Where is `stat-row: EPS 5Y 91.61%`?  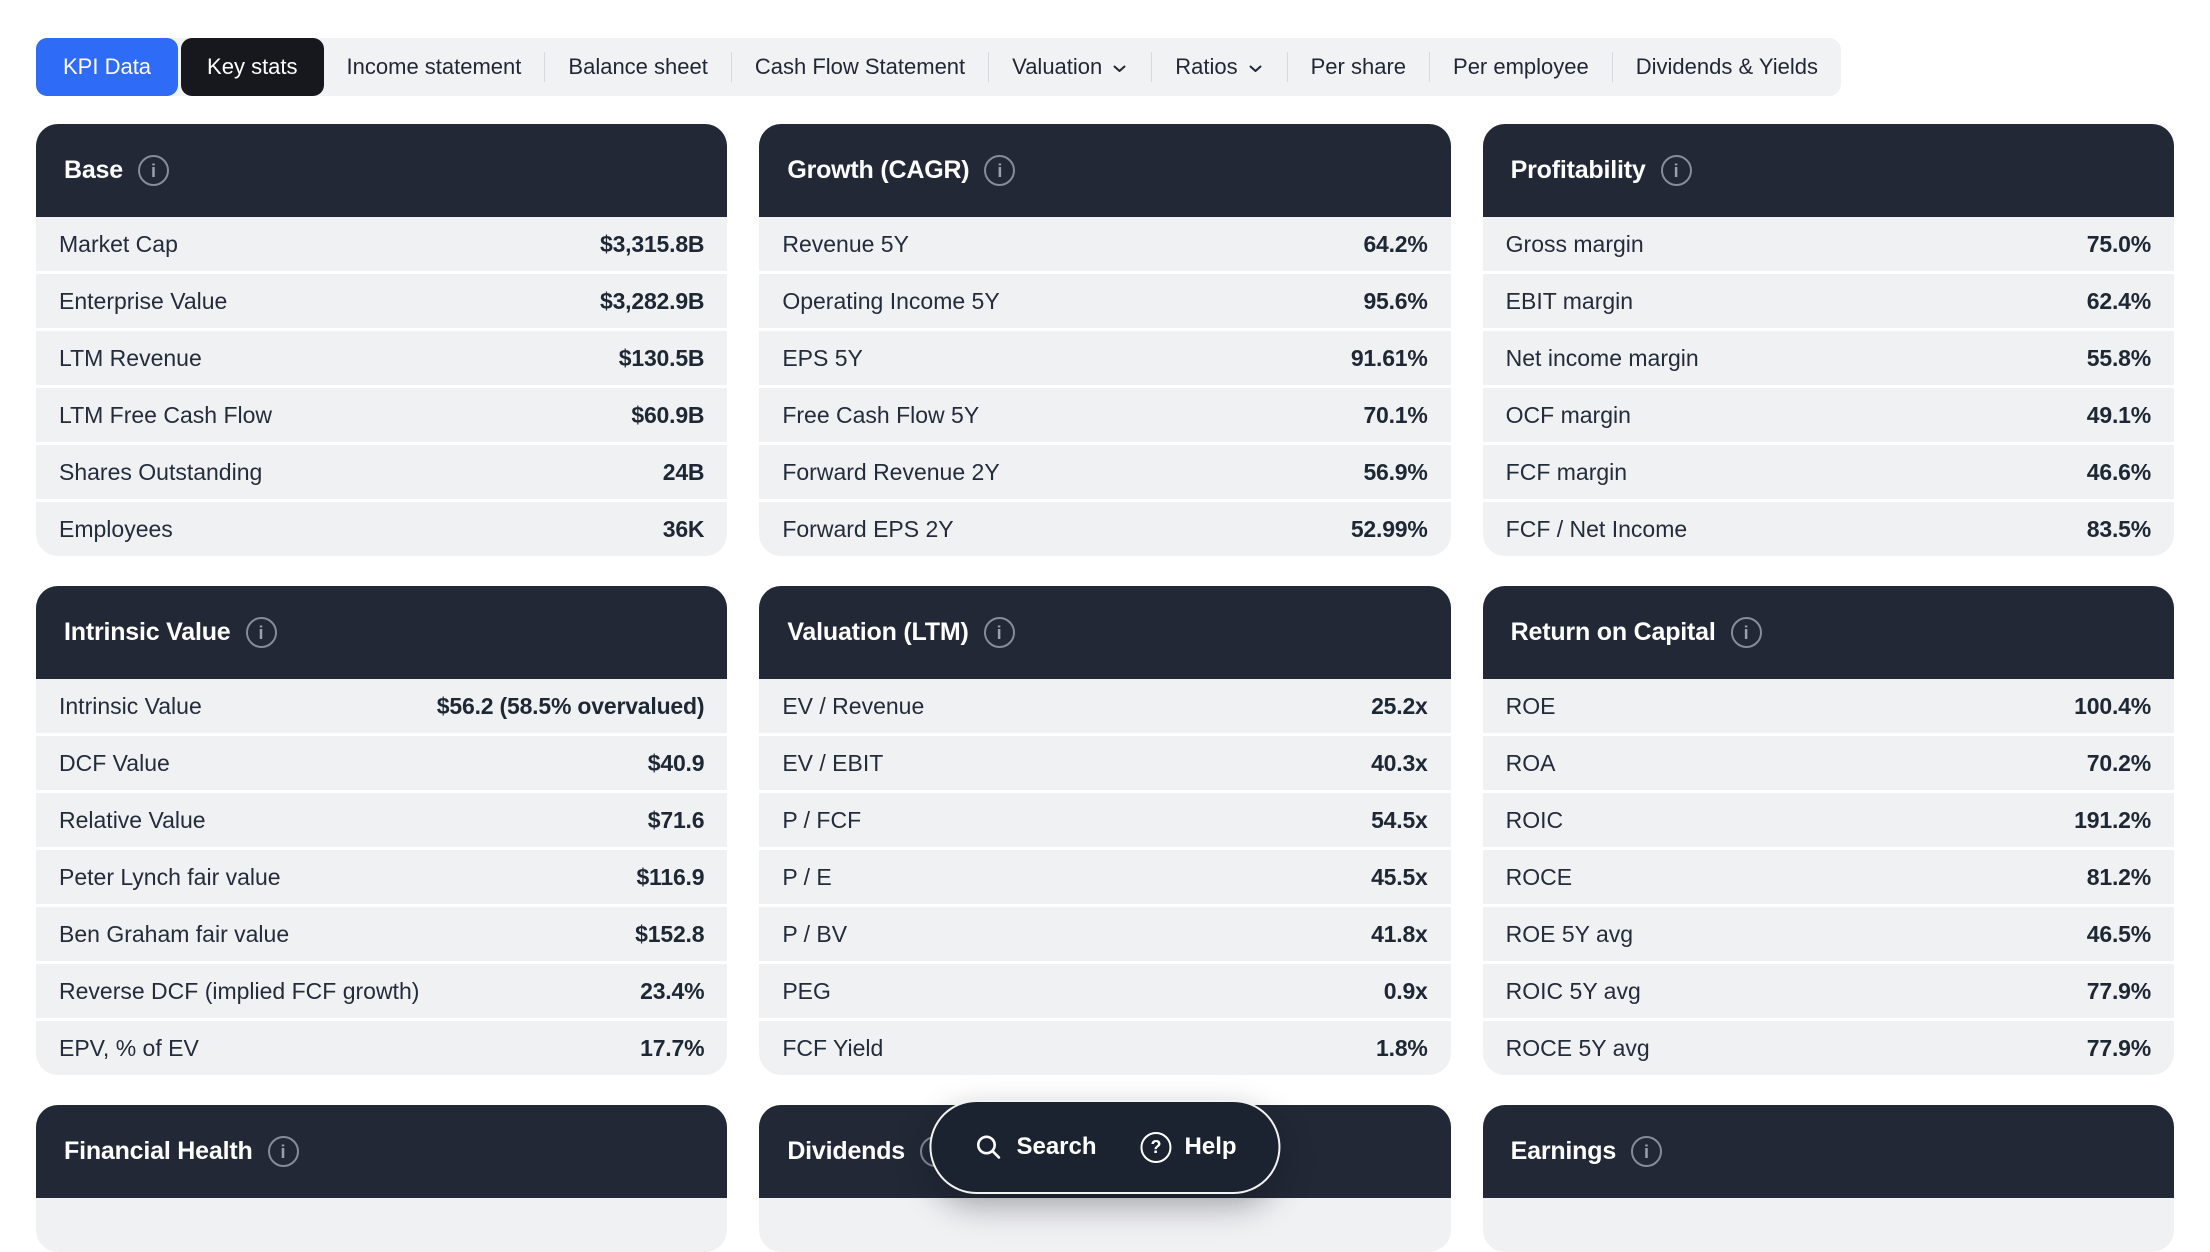 stat-row: EPS 5Y 91.61% is located at coordinates (1105, 358).